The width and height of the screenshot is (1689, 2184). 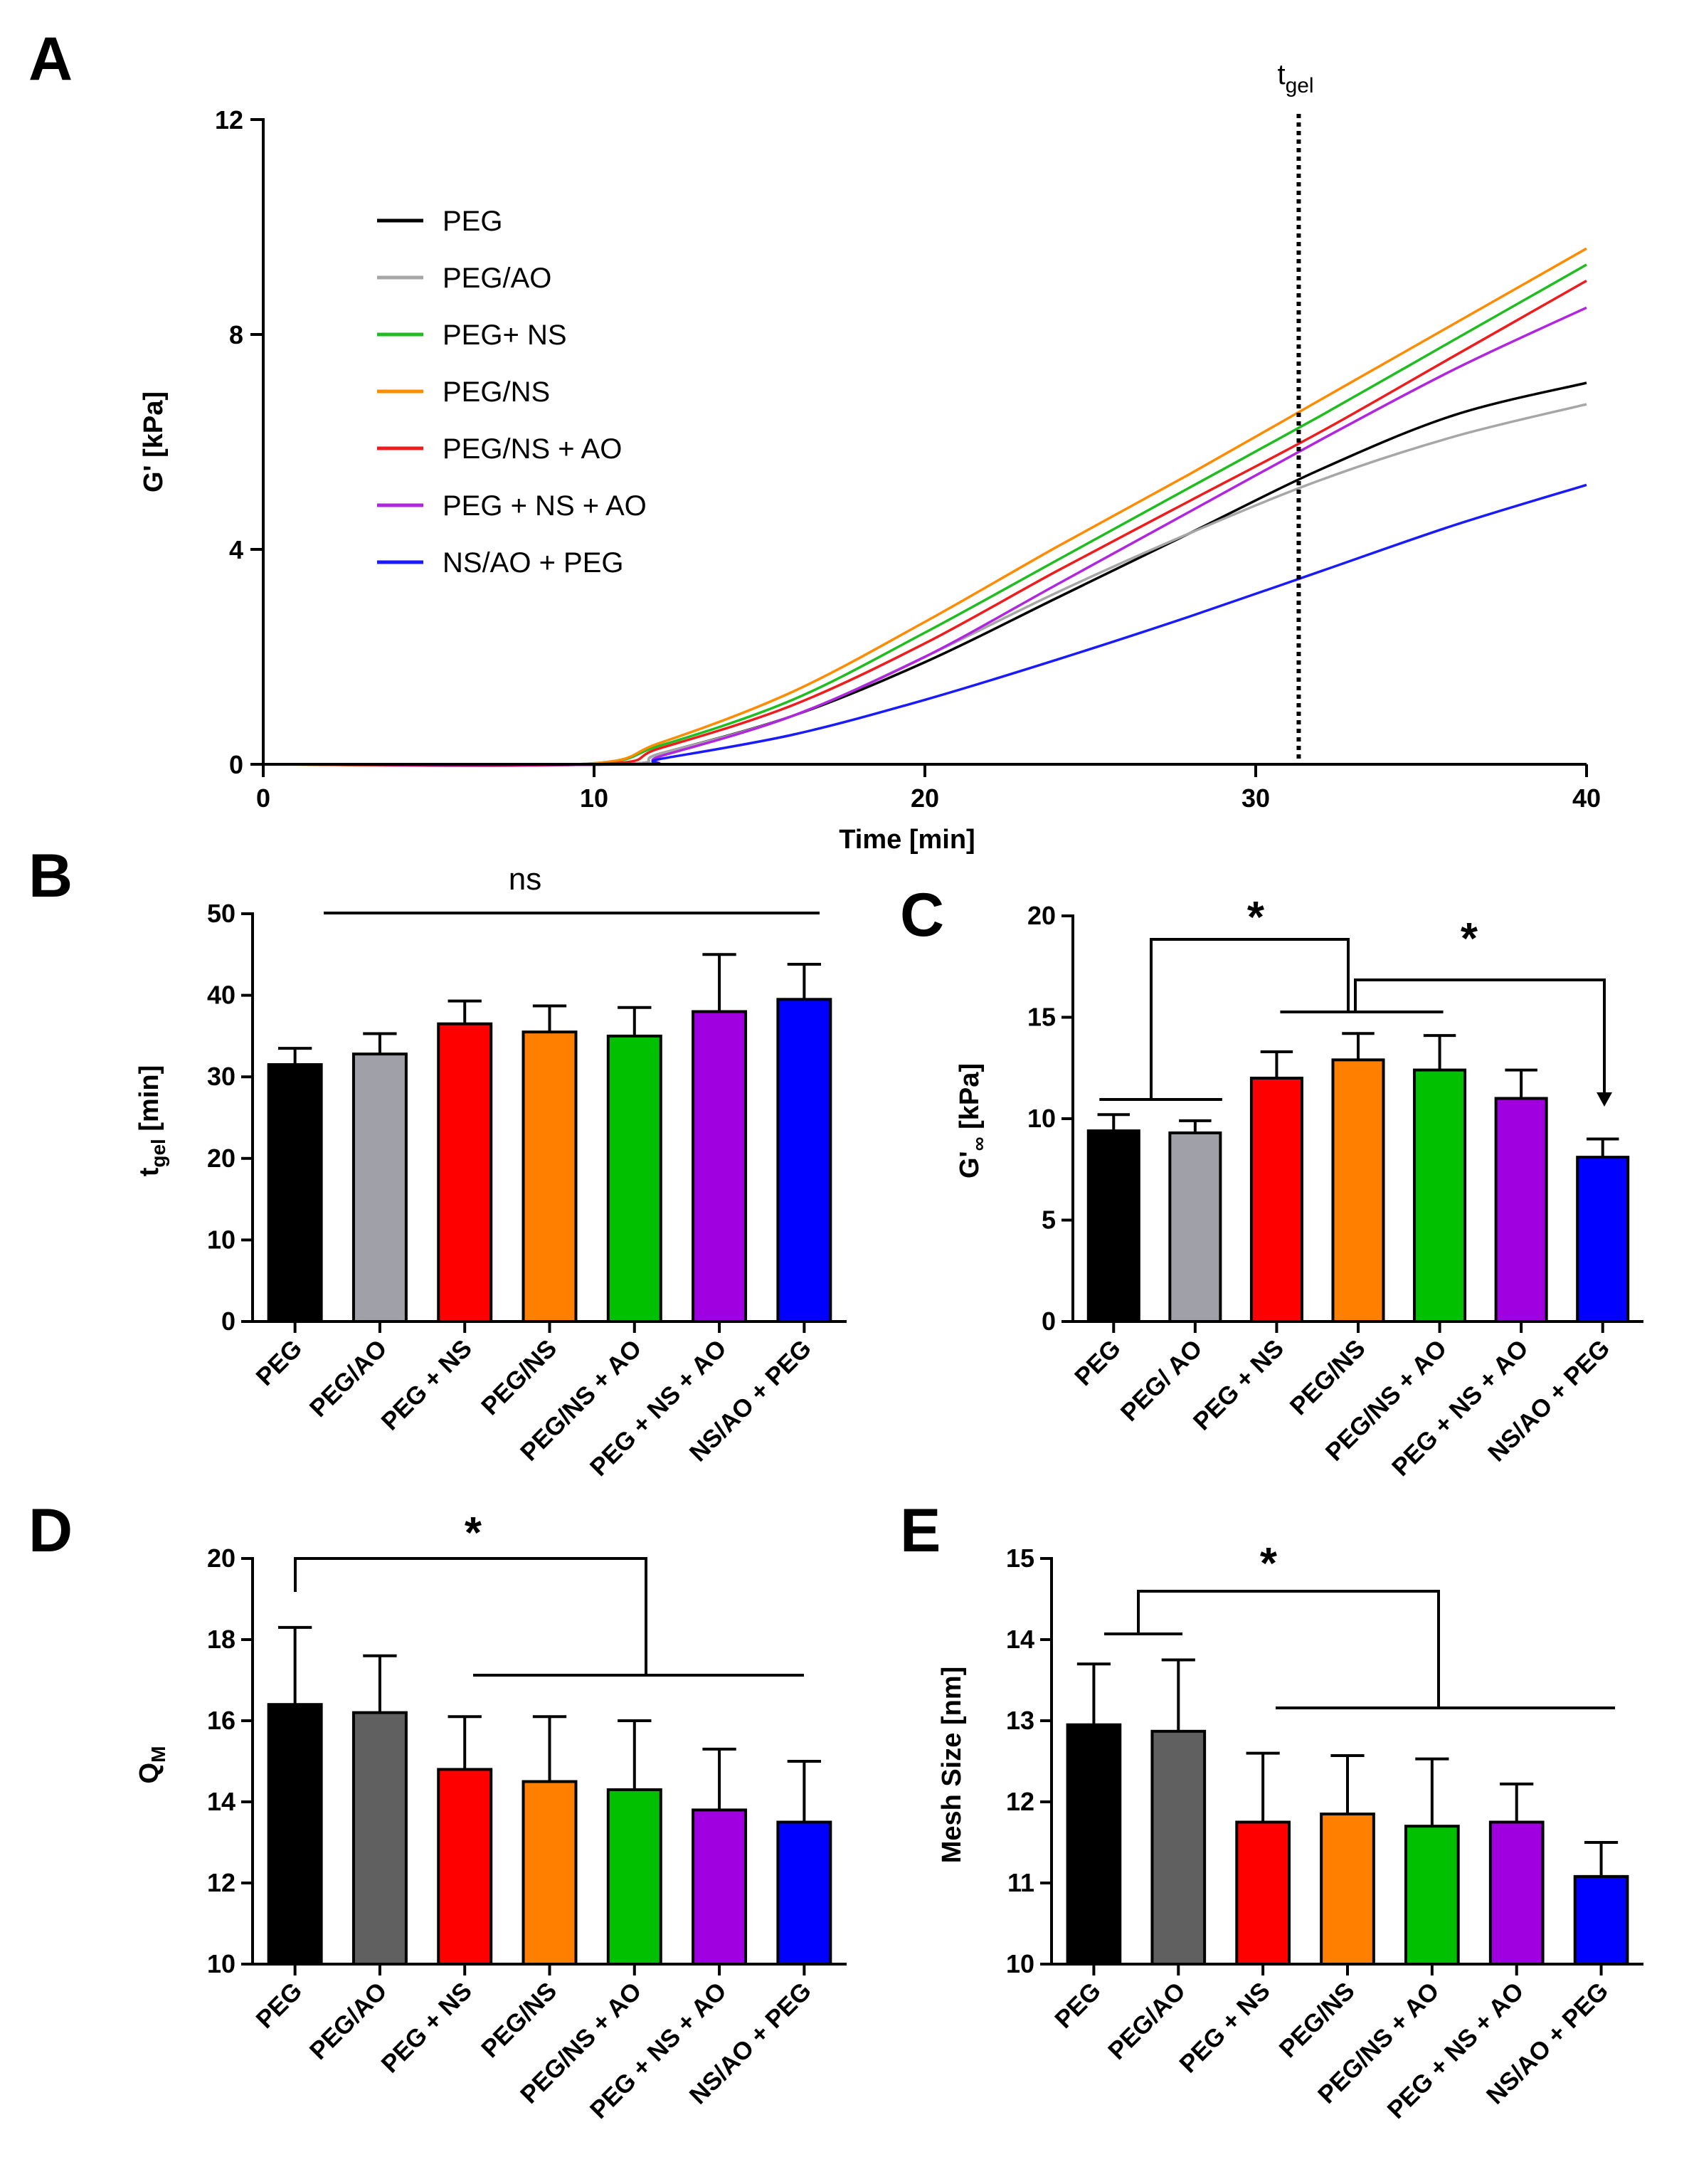 What do you see at coordinates (50, 876) in the screenshot?
I see `panel-letter-b: B` at bounding box center [50, 876].